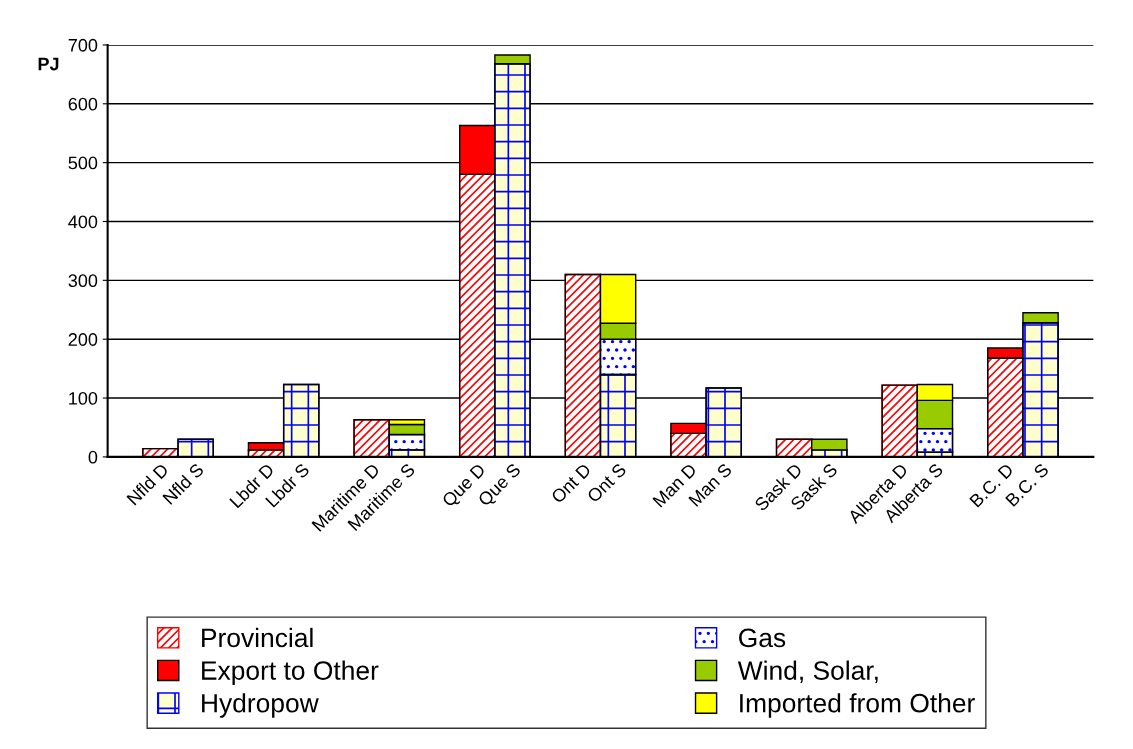 The width and height of the screenshot is (1133, 749). Describe the element at coordinates (83, 222) in the screenshot. I see `y-tick-label: 400` at that location.